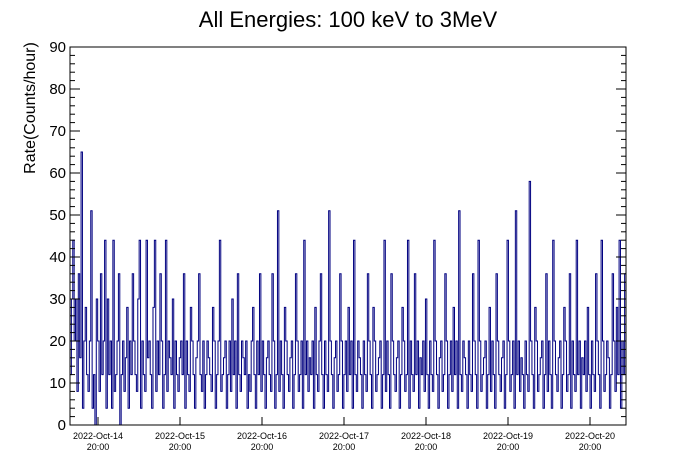 Image resolution: width=696 pixels, height=472 pixels. What do you see at coordinates (590, 436) in the screenshot?
I see `x-tick-date: 2022-Oct-20` at bounding box center [590, 436].